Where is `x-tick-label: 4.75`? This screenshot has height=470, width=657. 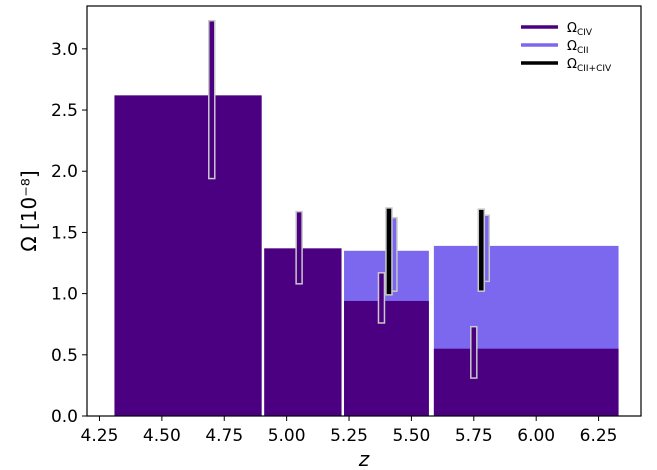 x-tick-label: 4.75 is located at coordinates (224, 436).